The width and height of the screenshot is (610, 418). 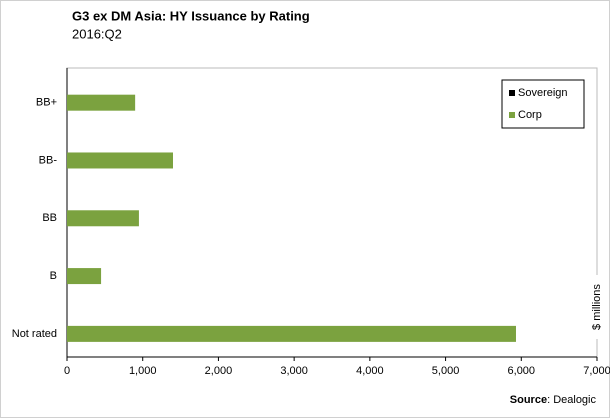 What do you see at coordinates (97, 33) in the screenshot?
I see `chart-subtitle: 2016:Q2` at bounding box center [97, 33].